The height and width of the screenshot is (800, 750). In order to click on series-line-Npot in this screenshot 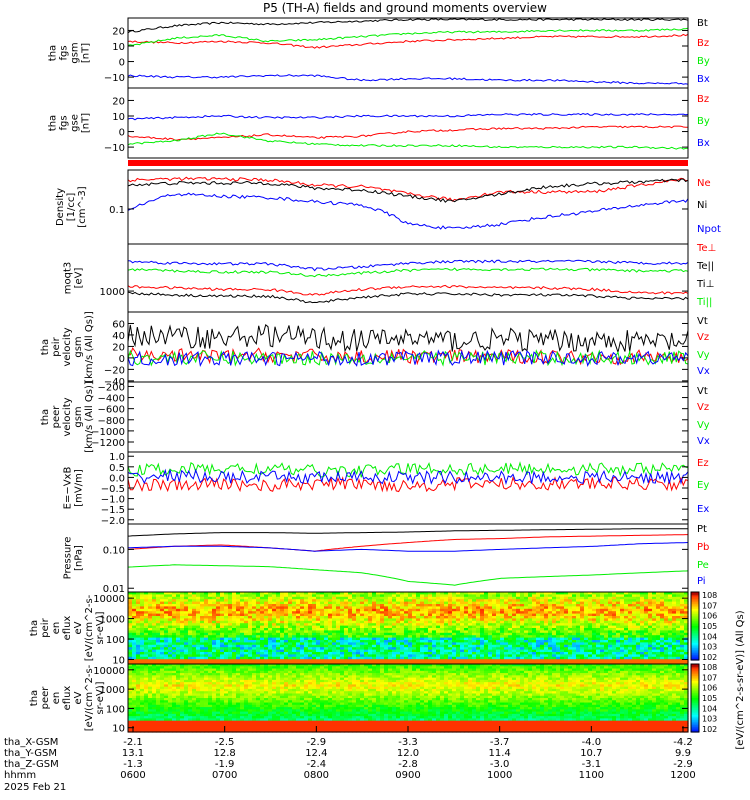, I will do `click(408, 211)`.